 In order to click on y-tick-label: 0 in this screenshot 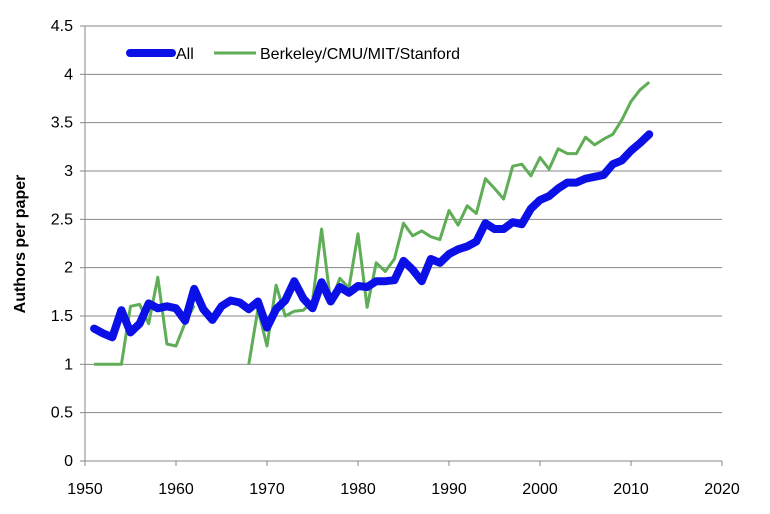, I will do `click(68, 461)`.